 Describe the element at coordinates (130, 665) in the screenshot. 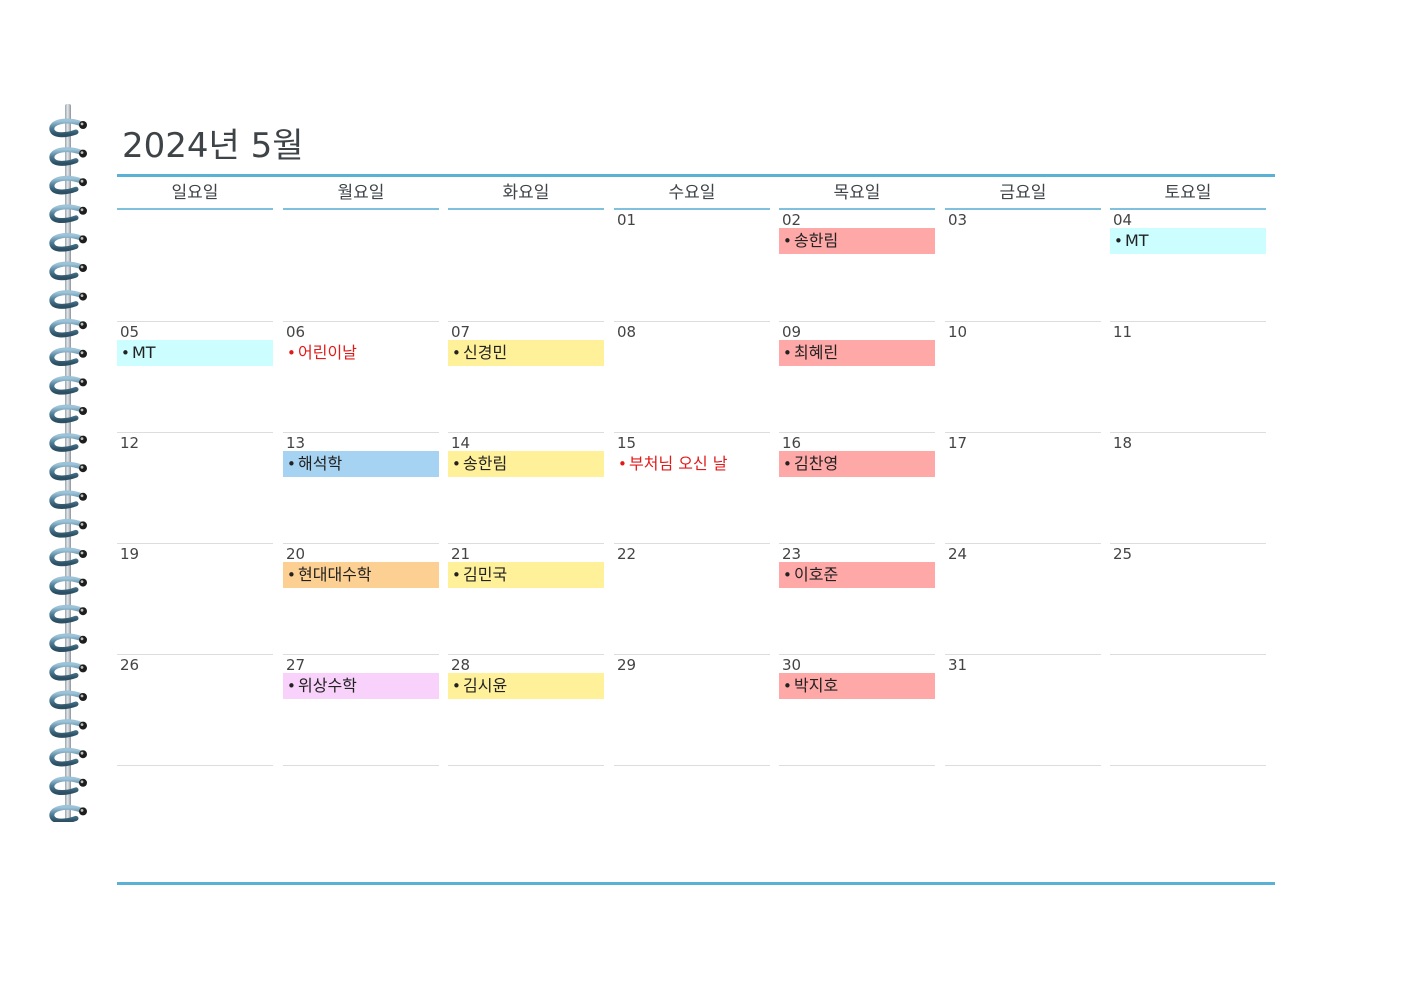

I see `day-number: 26` at that location.